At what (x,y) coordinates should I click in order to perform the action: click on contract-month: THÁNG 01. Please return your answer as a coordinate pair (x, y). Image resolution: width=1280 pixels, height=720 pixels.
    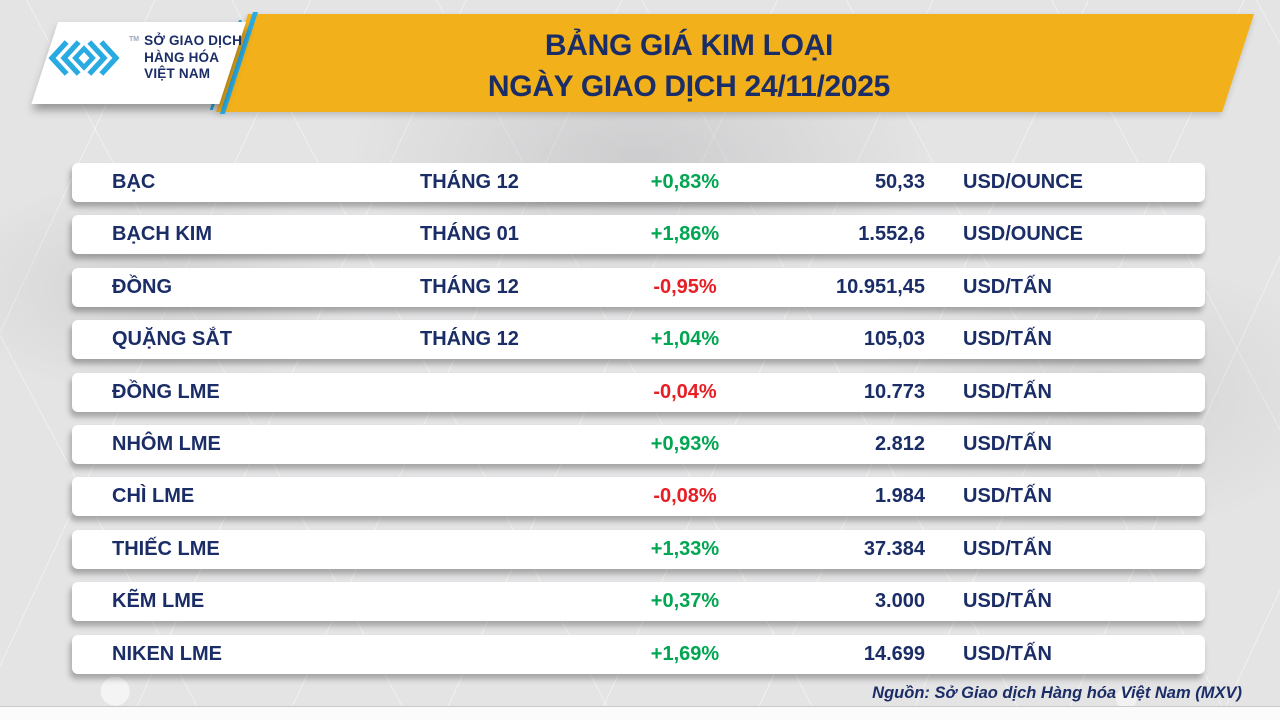
    Looking at the image, I should click on (469, 234).